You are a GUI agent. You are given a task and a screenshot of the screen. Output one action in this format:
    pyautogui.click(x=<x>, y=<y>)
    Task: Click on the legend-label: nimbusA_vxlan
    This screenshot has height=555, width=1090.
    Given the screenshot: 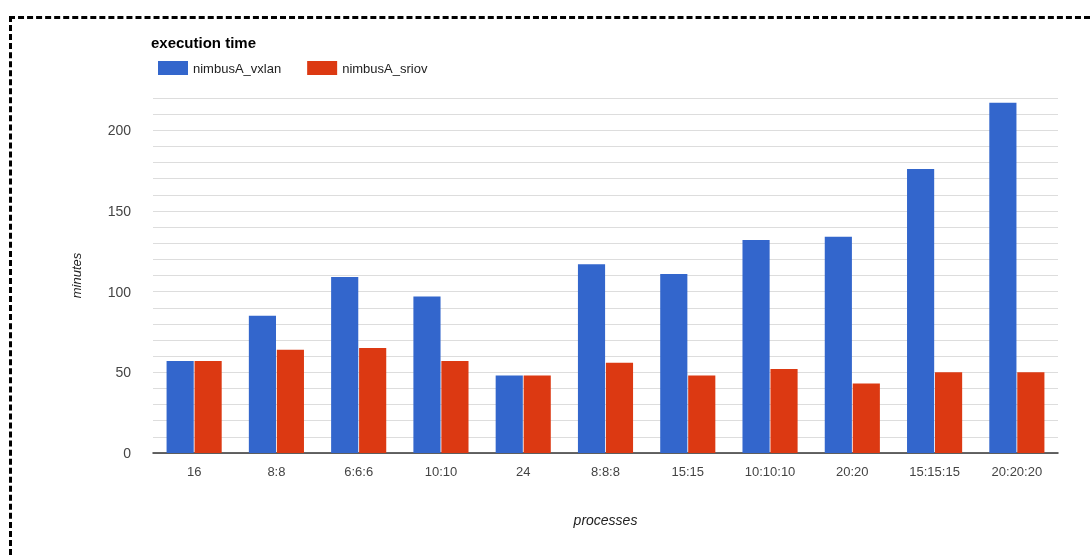 What is the action you would take?
    pyautogui.click(x=237, y=68)
    